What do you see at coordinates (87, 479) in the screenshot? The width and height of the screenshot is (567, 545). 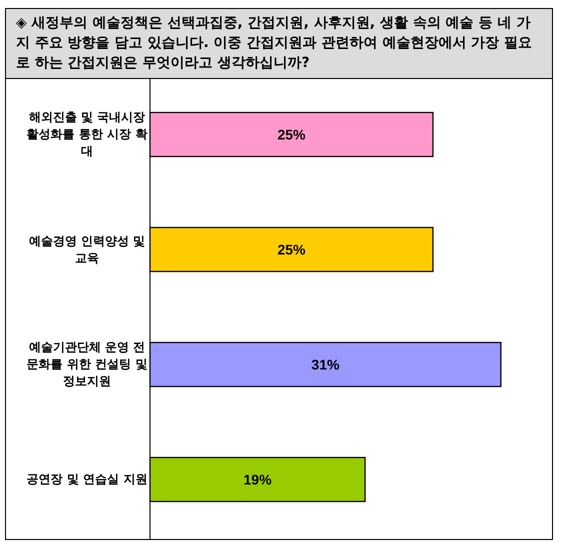 I see `y-tick-label: 공연장 및 연습실 지원` at bounding box center [87, 479].